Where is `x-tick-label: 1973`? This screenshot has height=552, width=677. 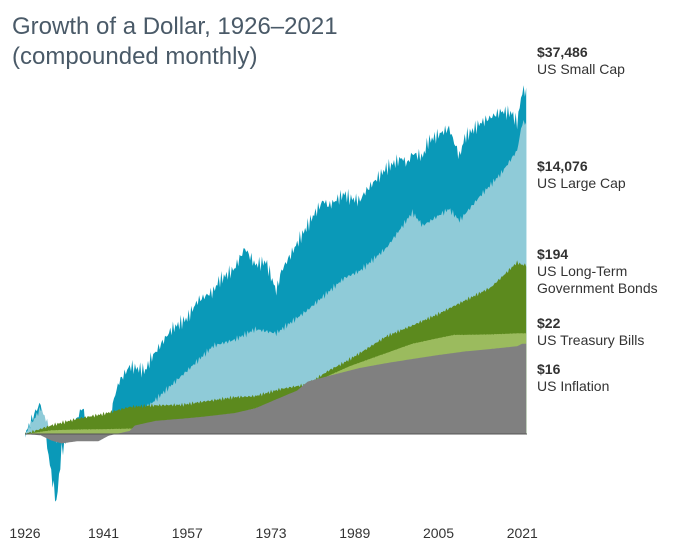
x-tick-label: 1973 is located at coordinates (270, 533).